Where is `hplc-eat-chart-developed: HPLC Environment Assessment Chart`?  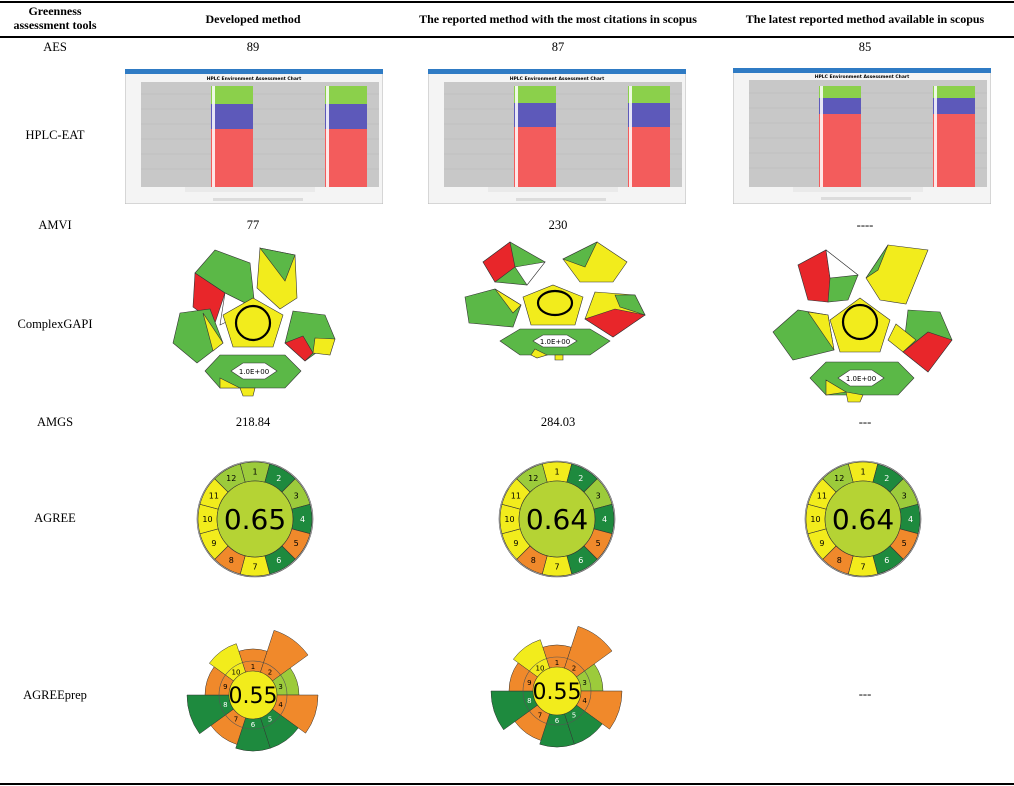 hplc-eat-chart-developed: HPLC Environment Assessment Chart is located at coordinates (254, 136).